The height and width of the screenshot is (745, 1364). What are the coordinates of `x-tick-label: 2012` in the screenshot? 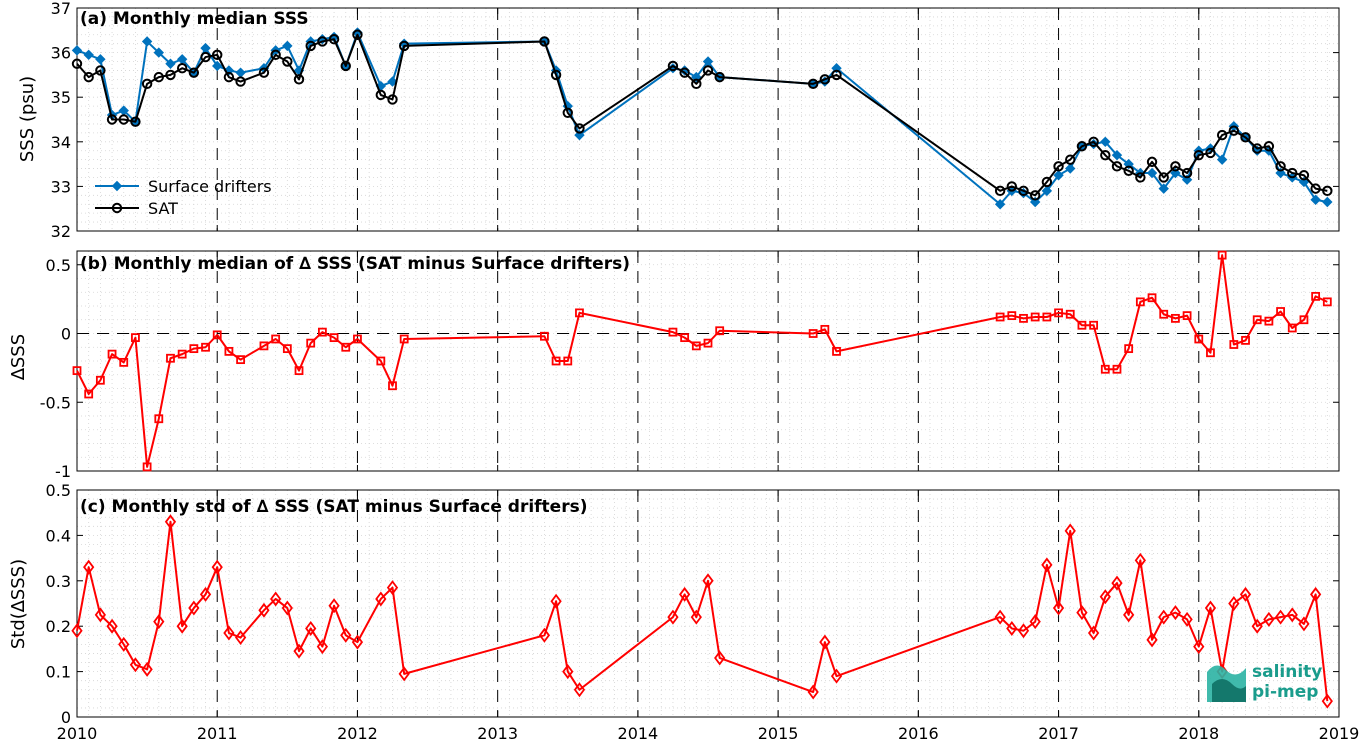 It's located at (357, 733).